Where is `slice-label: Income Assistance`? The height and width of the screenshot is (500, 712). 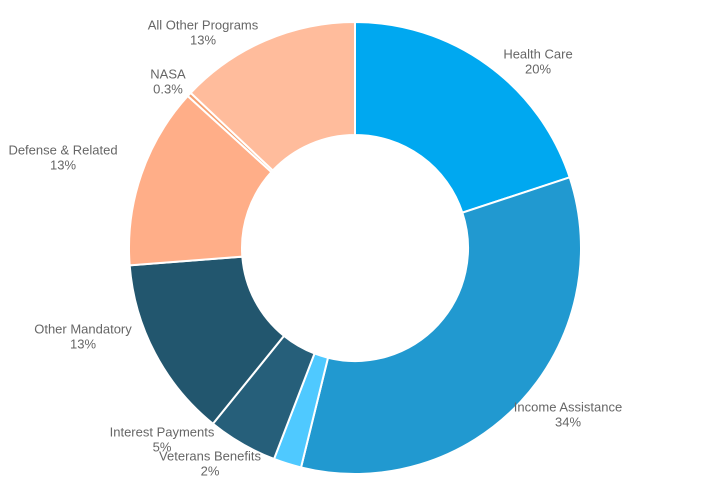
slice-label: Income Assistance is located at coordinates (568, 406).